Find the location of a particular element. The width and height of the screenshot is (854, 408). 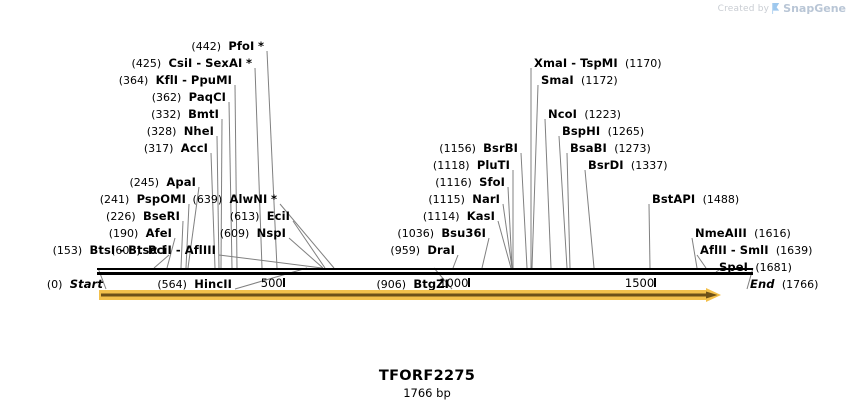

enzyme-label: BsrDI (1337) is located at coordinates (628, 165).